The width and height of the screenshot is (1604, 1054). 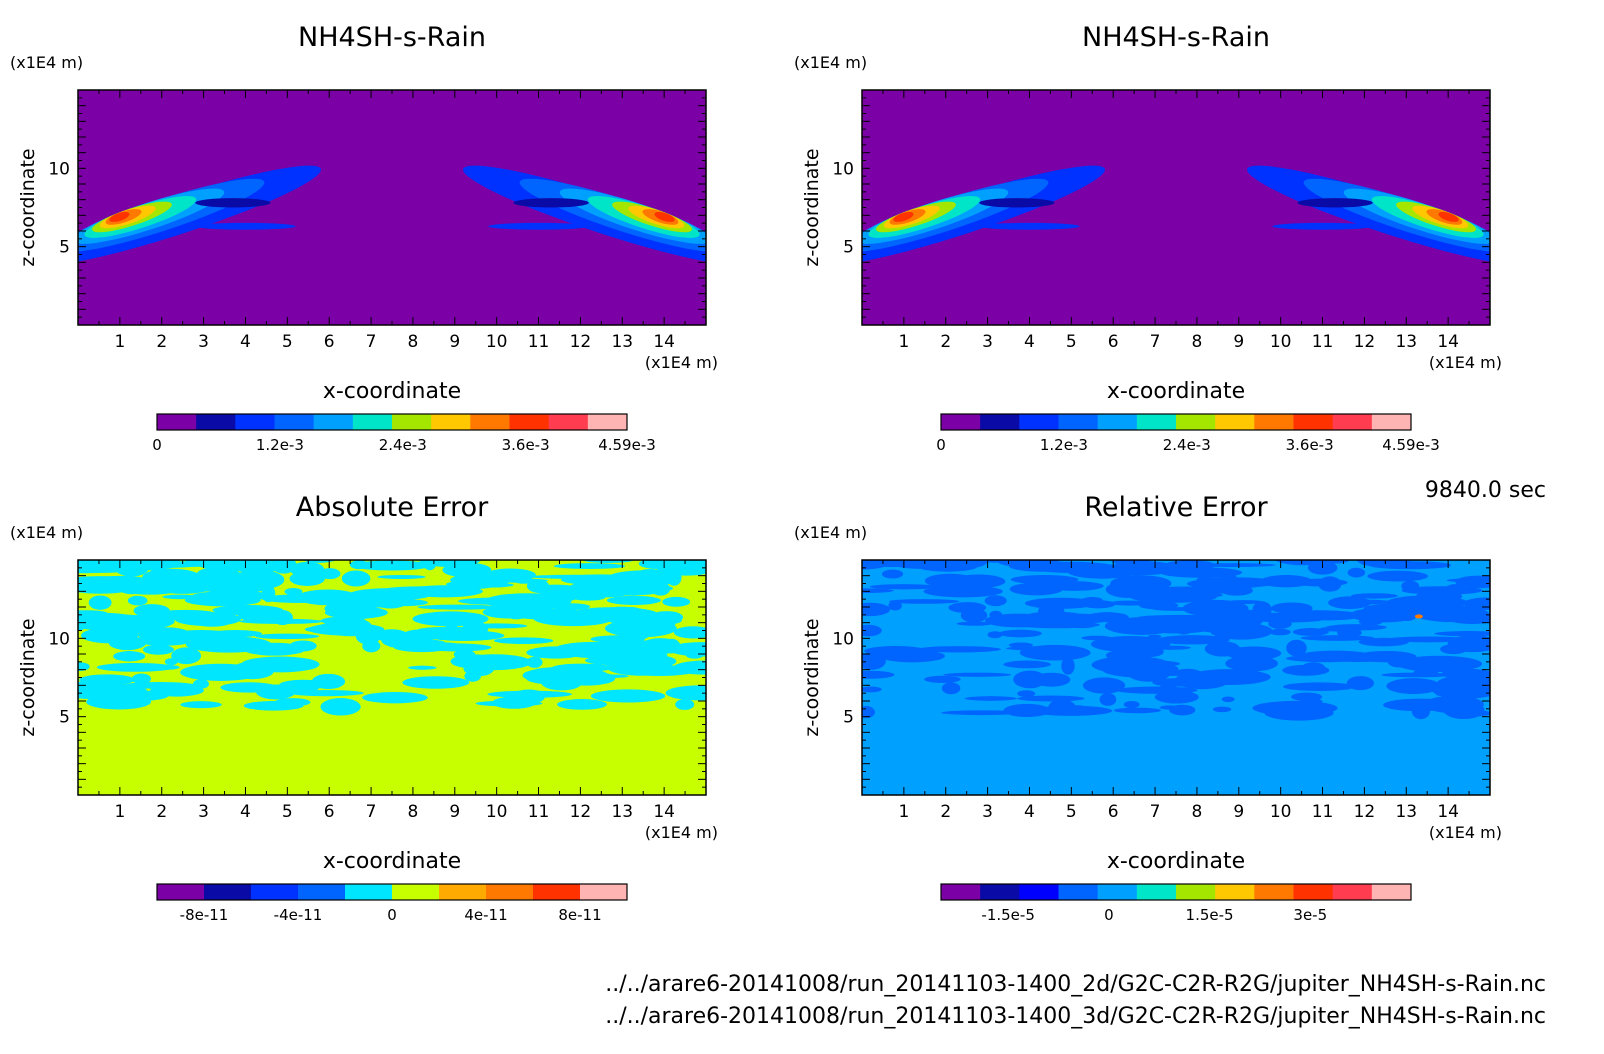 I want to click on colorbar-tick-label: 4e-11, so click(x=485, y=915).